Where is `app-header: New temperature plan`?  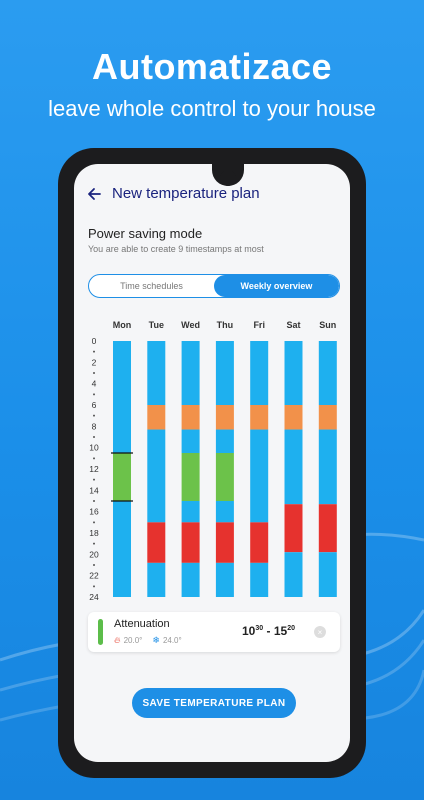
app-header: New temperature plan is located at coordinates (212, 195).